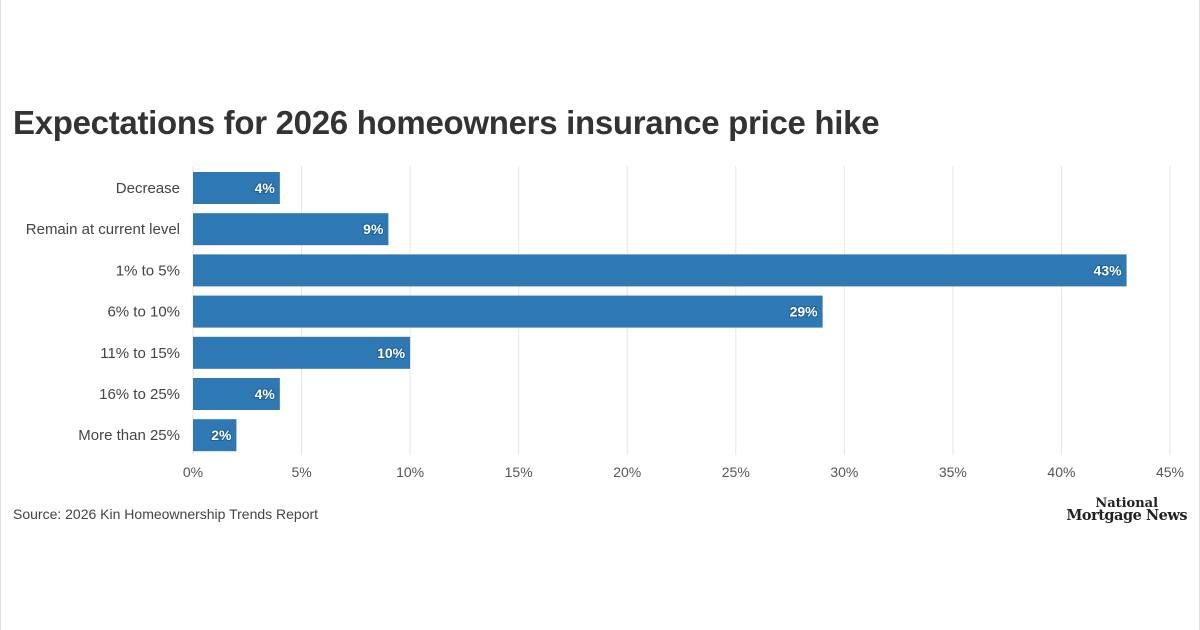  What do you see at coordinates (953, 472) in the screenshot?
I see `x-tick-label: 35%` at bounding box center [953, 472].